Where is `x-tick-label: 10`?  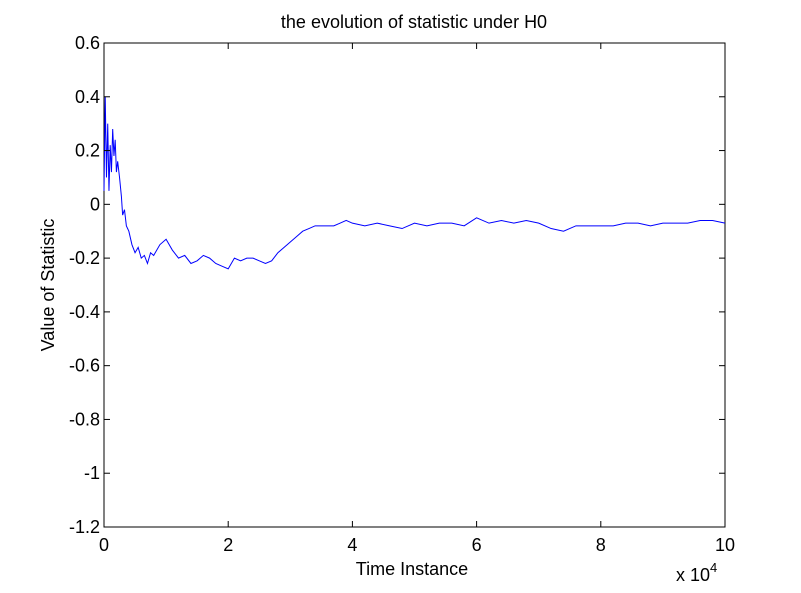
x-tick-label: 10 is located at coordinates (725, 545).